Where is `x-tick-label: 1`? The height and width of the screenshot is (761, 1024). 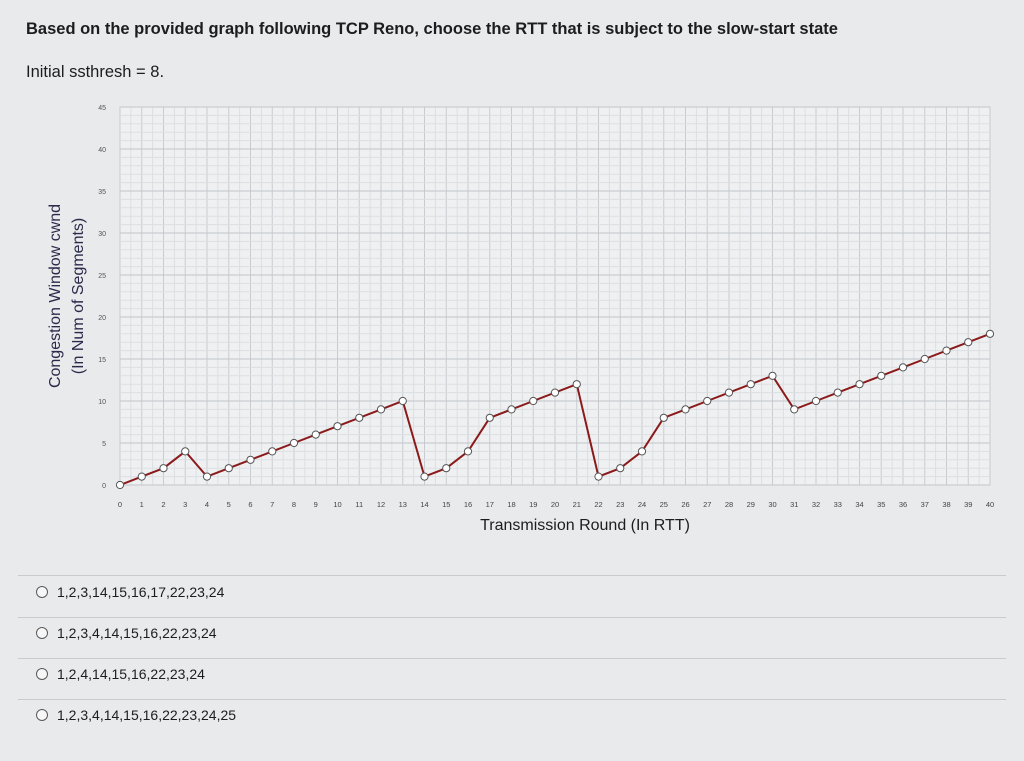
x-tick-label: 1 is located at coordinates (142, 504).